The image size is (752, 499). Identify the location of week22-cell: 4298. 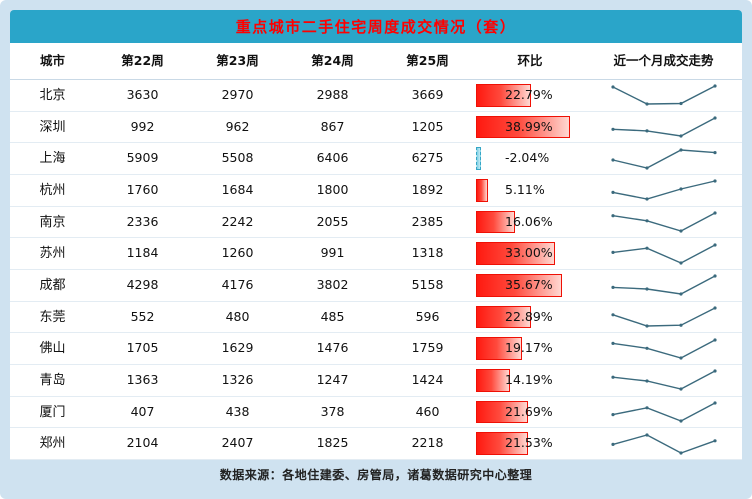
(142, 285).